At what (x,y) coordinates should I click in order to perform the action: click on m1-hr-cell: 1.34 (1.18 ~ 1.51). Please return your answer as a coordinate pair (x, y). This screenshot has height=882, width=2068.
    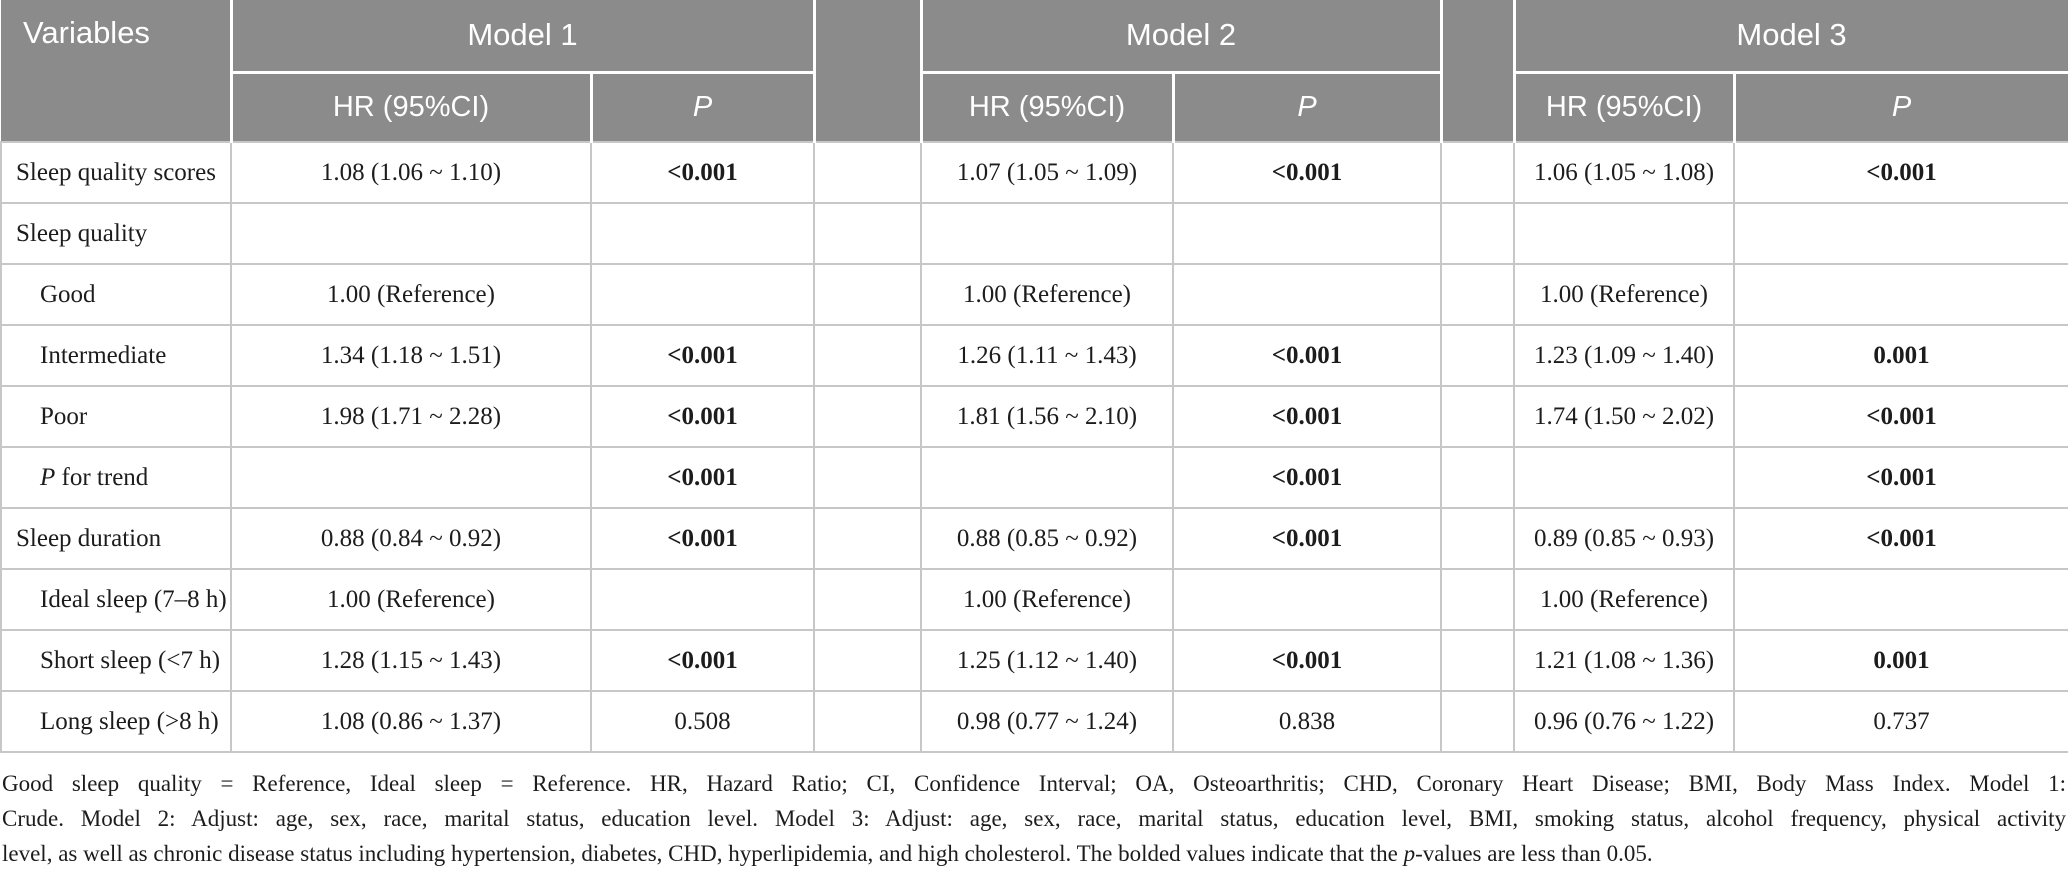
    Looking at the image, I should click on (411, 355).